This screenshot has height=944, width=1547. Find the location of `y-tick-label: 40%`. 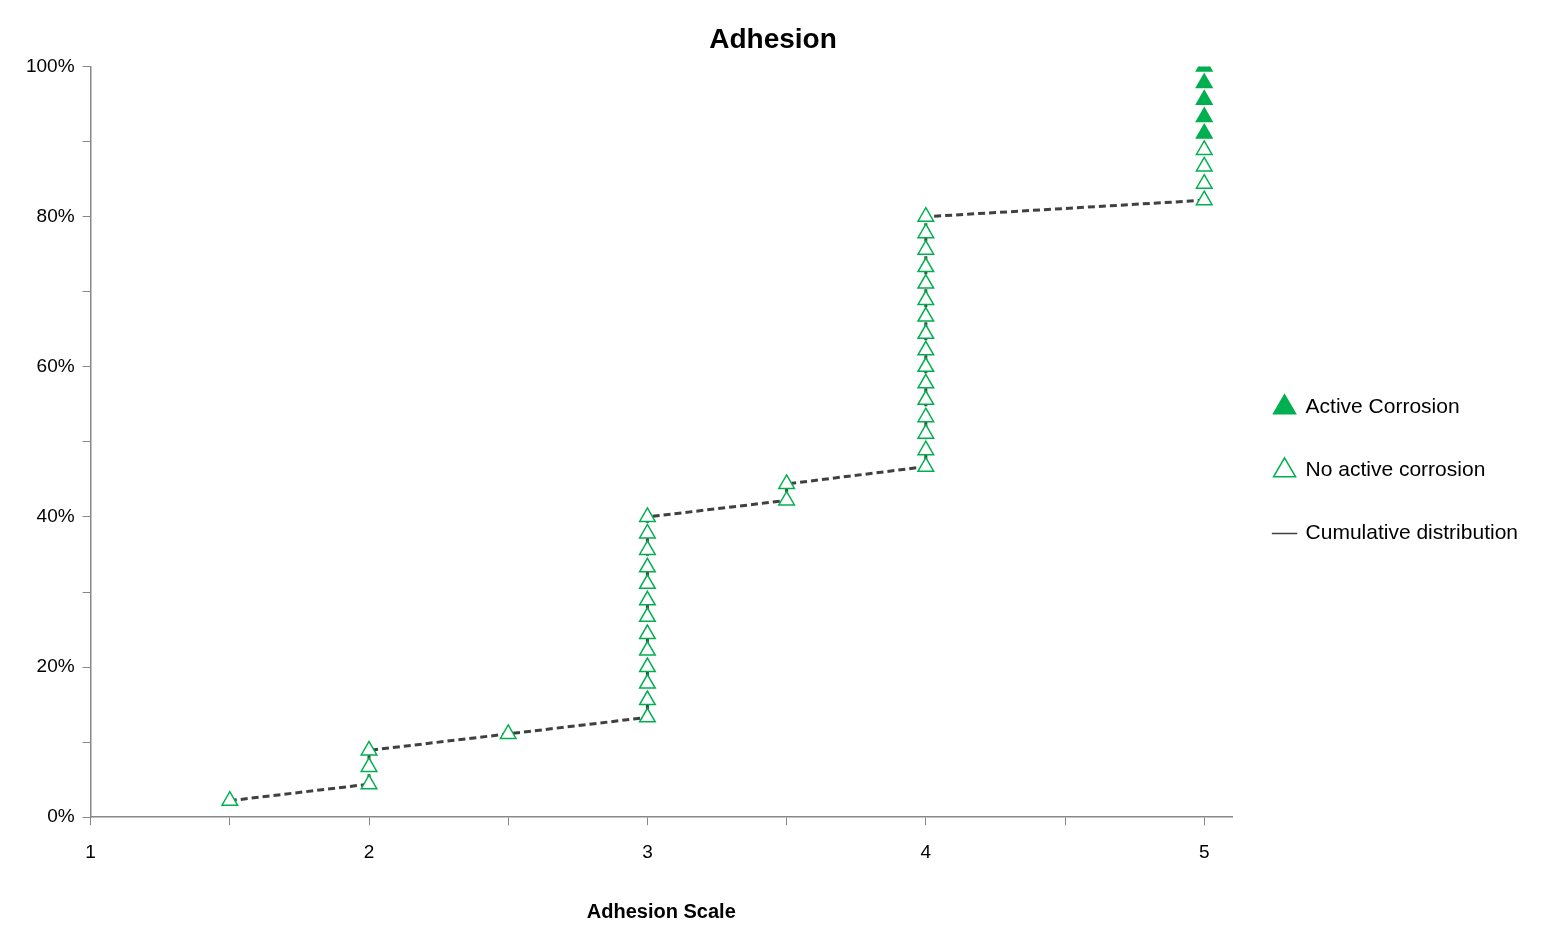

y-tick-label: 40% is located at coordinates (55, 516).